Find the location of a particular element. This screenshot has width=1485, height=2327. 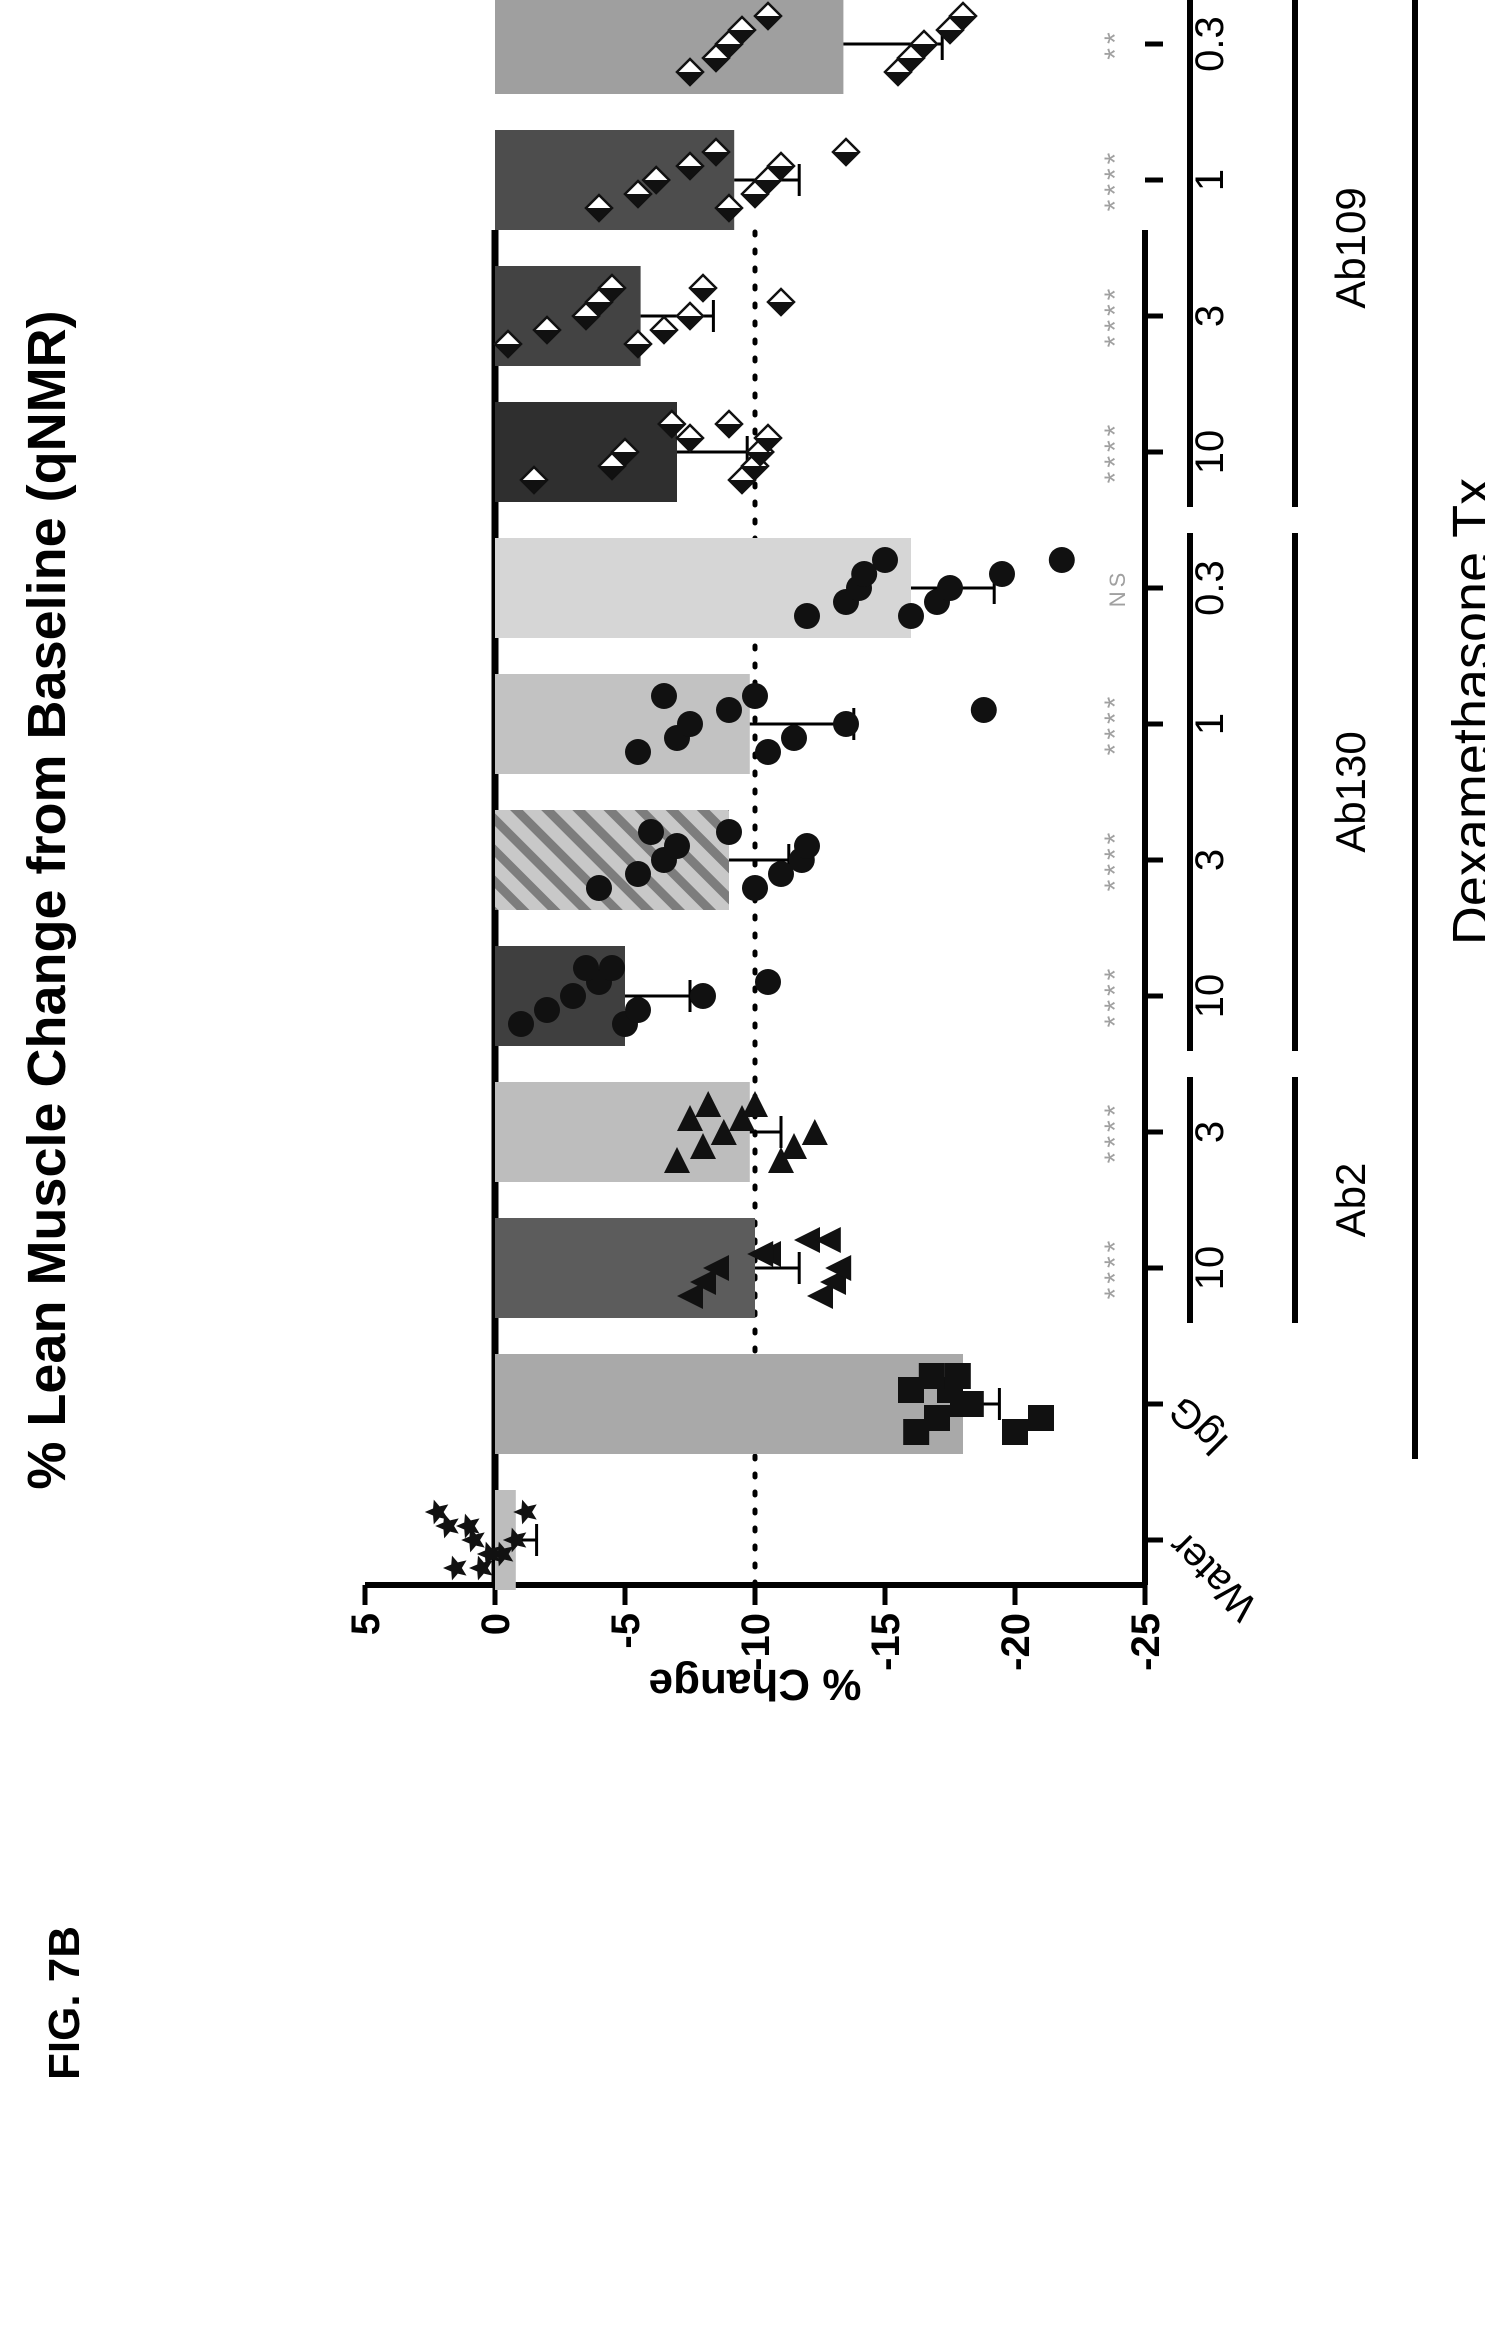

group-label: Ab2 is located at coordinates (1350, 1200).